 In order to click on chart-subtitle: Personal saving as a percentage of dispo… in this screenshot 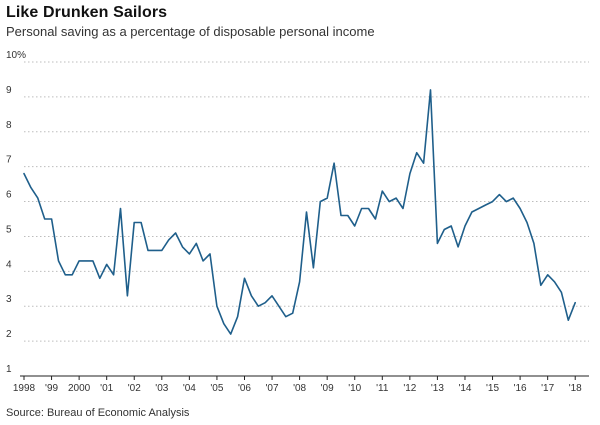, I will do `click(190, 31)`.